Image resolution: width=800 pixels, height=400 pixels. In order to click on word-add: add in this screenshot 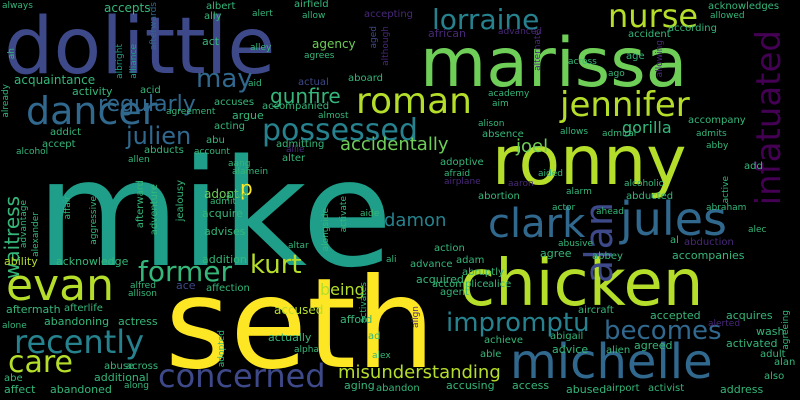, I will do `click(753, 166)`.